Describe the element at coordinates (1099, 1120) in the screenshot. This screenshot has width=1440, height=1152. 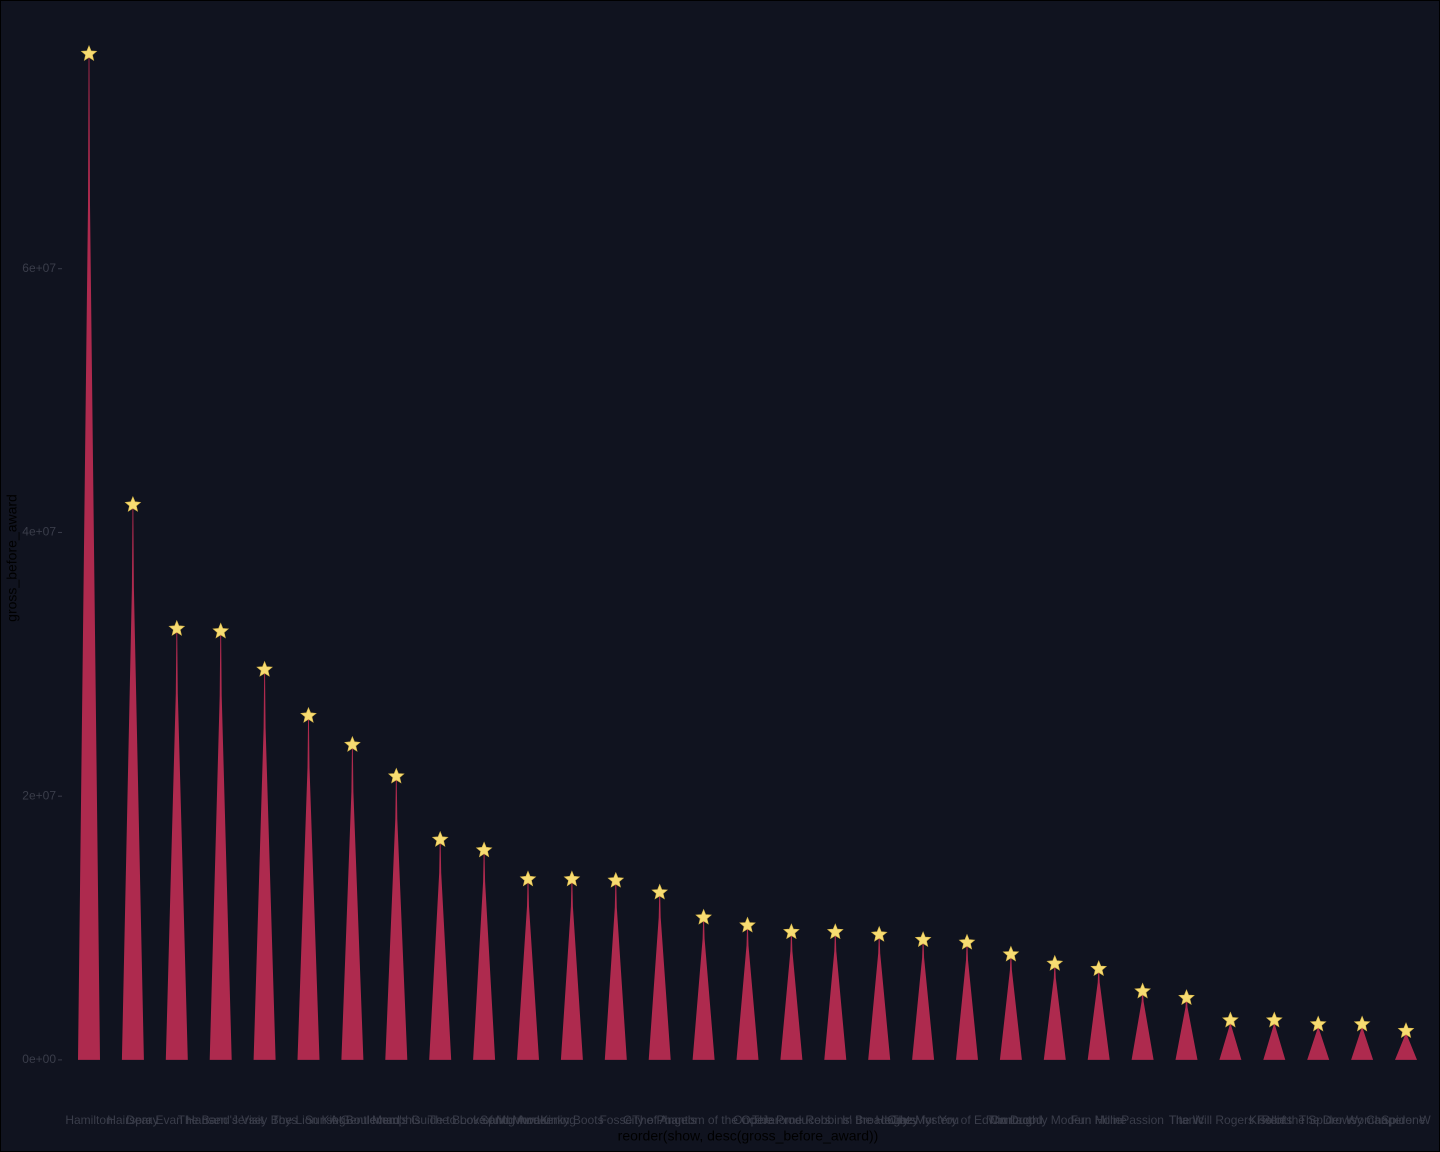
I see `x-tick-label: Fun Home` at that location.